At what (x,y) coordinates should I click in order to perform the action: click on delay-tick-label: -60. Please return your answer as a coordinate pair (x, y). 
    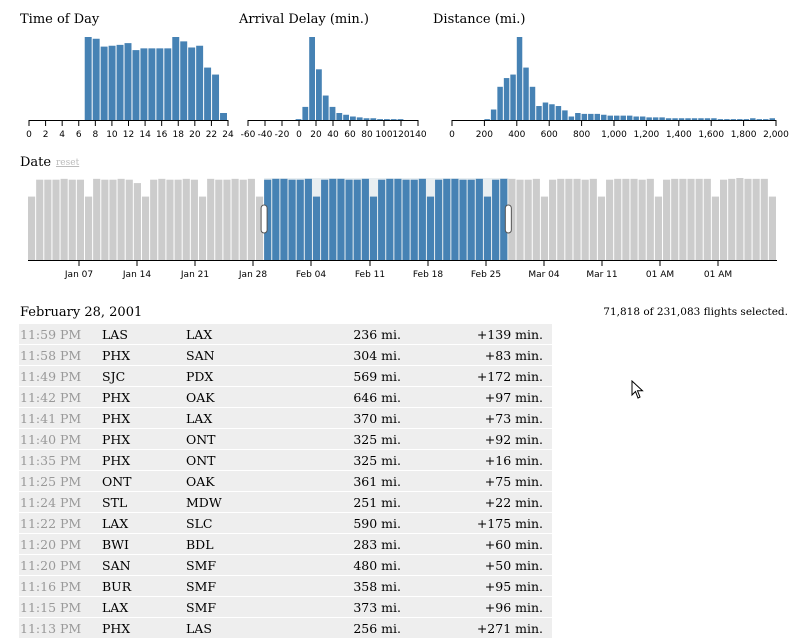
    Looking at the image, I should click on (248, 135).